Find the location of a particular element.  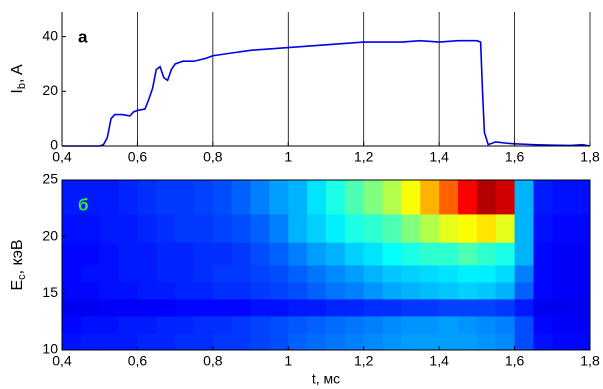

y-tick-label: 0 is located at coordinates (54, 145).